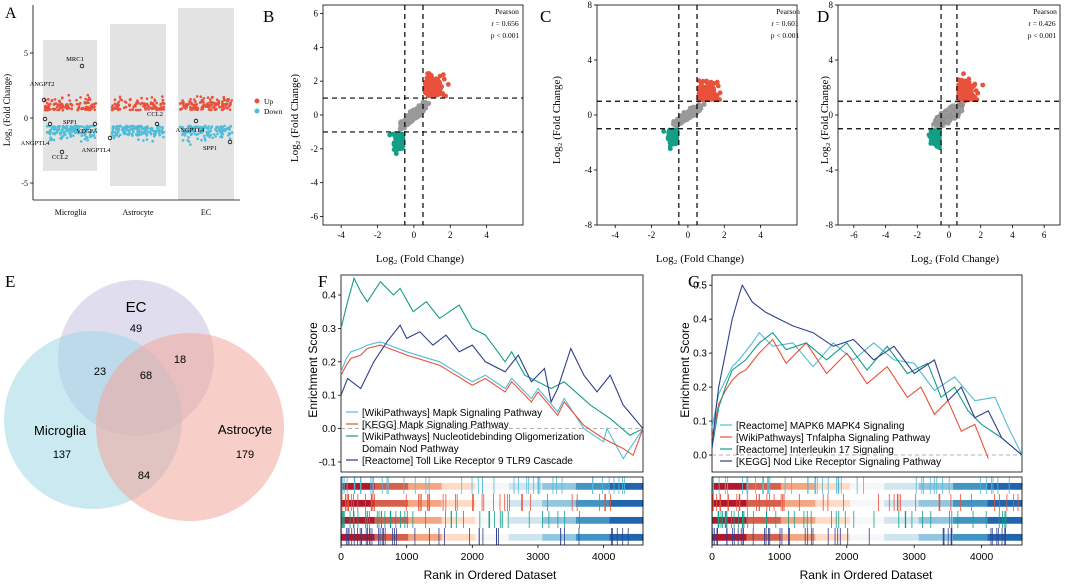 The image size is (1065, 584). What do you see at coordinates (328, 462) in the screenshot?
I see `y-tick-label: -0.1` at bounding box center [328, 462].